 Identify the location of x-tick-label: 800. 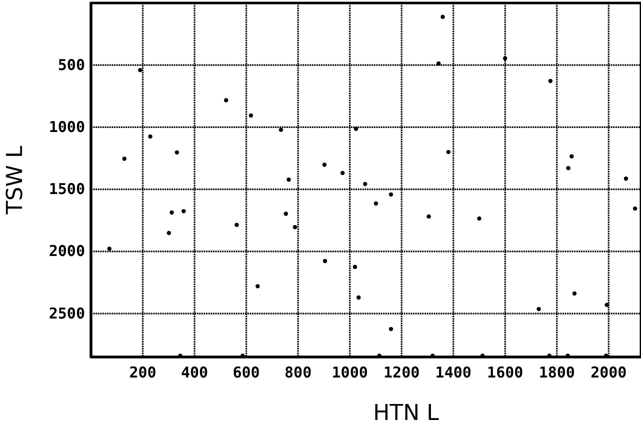
(298, 373).